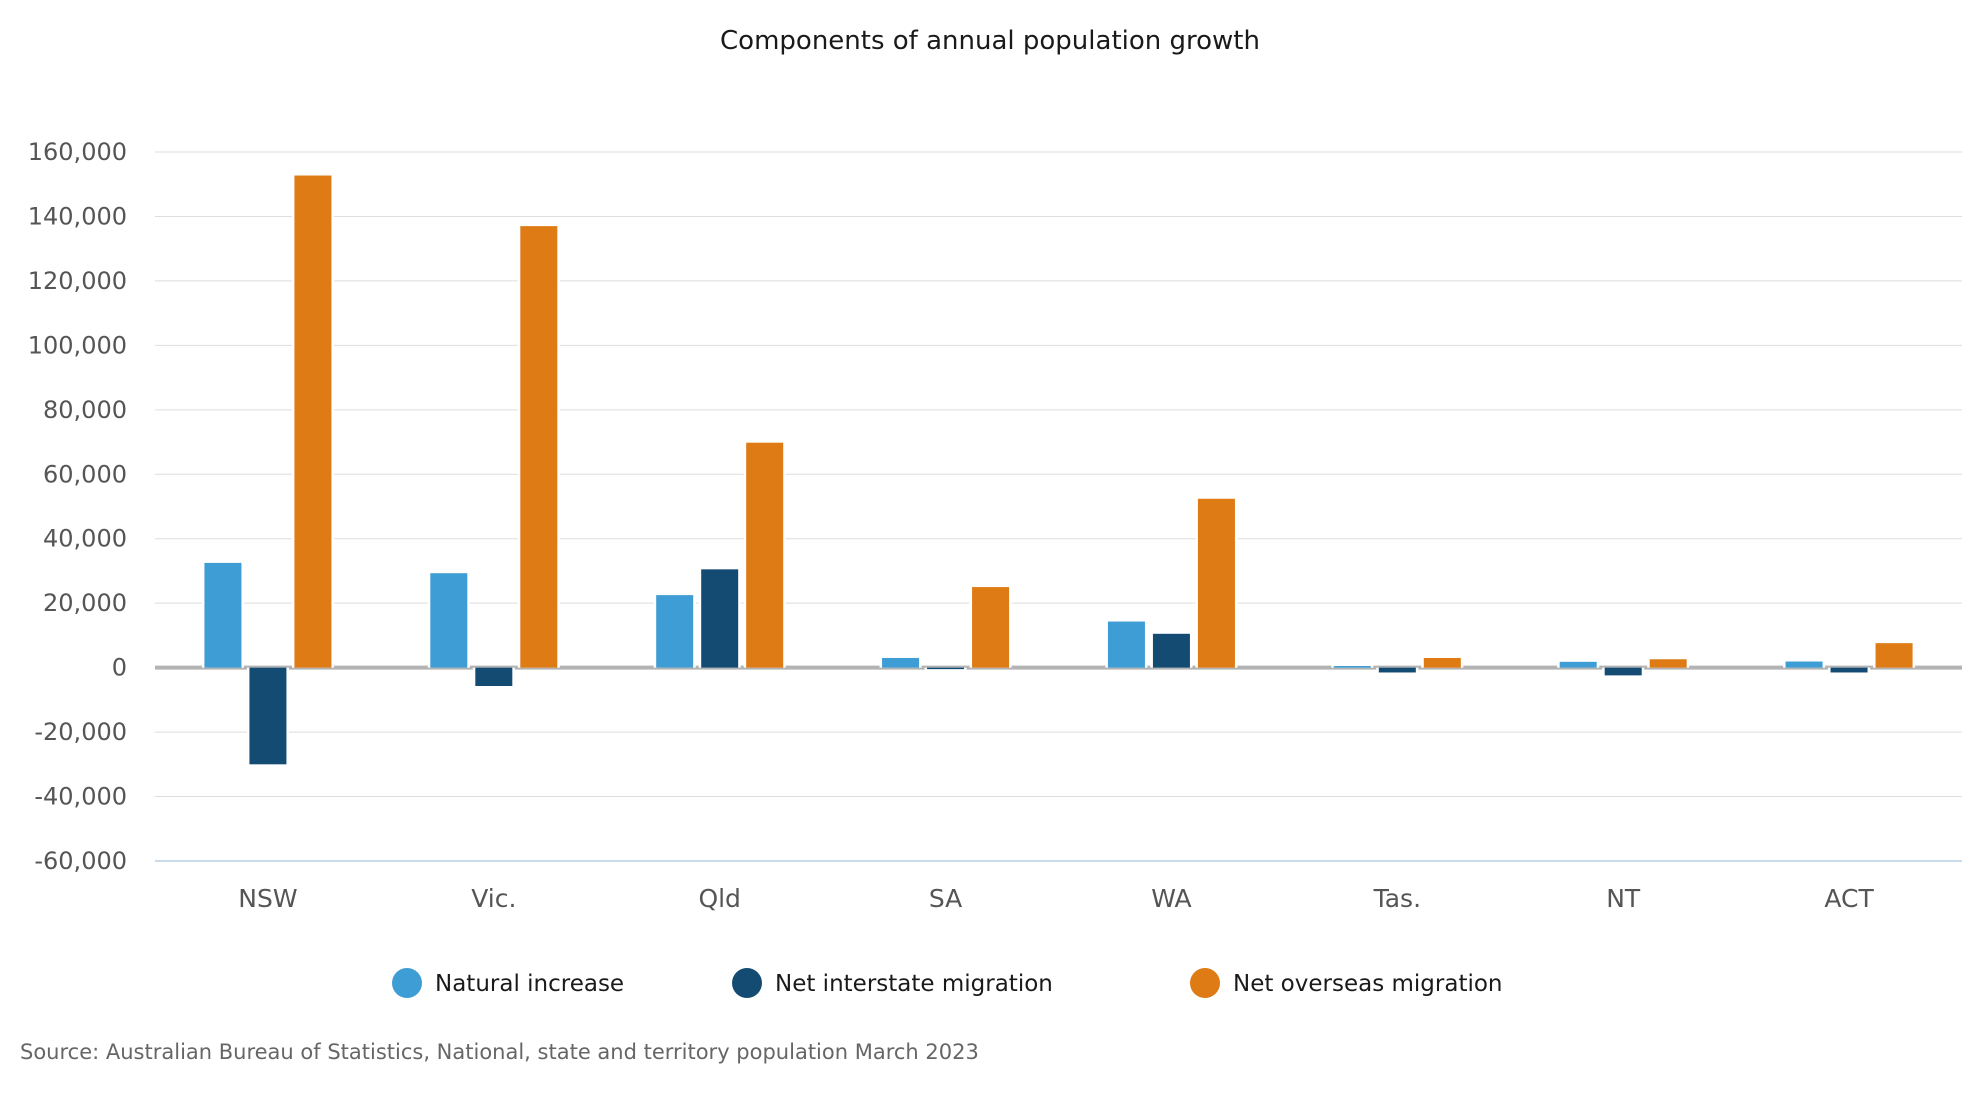 The image size is (1980, 1100). What do you see at coordinates (494, 677) in the screenshot?
I see `bar-vic-net-interstate-migration` at bounding box center [494, 677].